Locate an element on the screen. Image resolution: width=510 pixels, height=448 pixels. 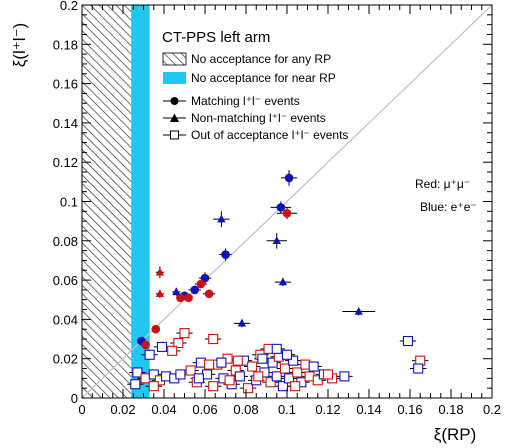
y-tick-label: 0.08 is located at coordinates (65, 241).